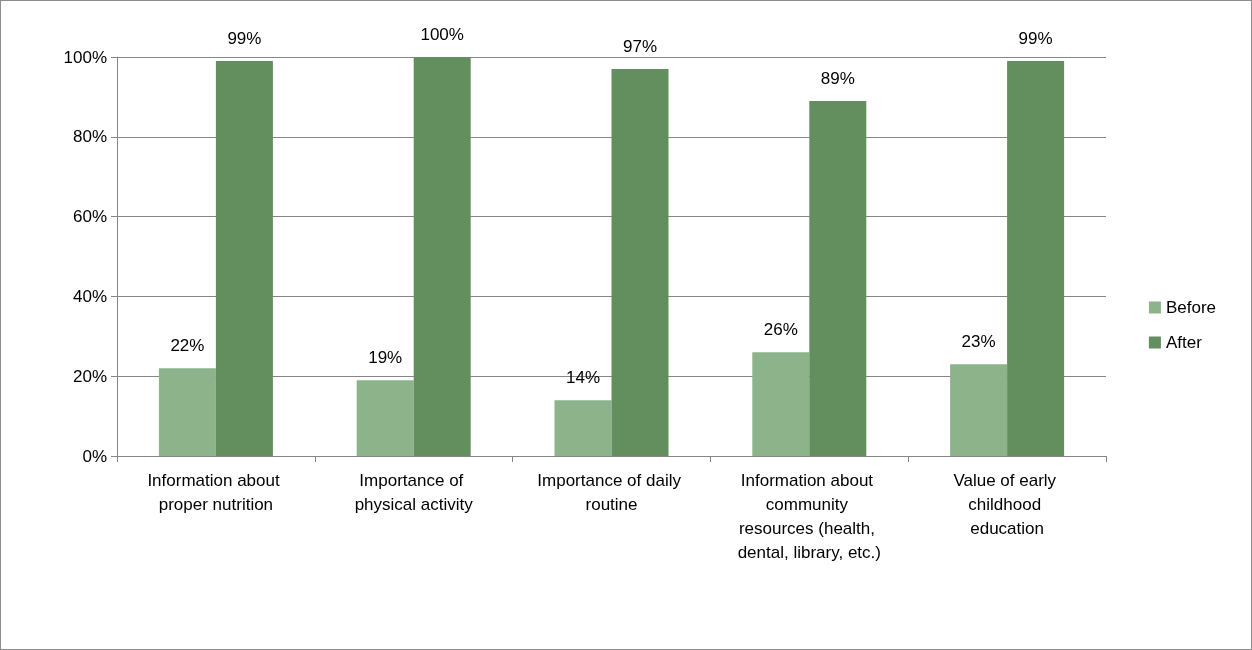 This screenshot has height=650, width=1252. What do you see at coordinates (809, 516) in the screenshot?
I see `x-tick-label: Information about community resources (health, dental, library, etc.)` at bounding box center [809, 516].